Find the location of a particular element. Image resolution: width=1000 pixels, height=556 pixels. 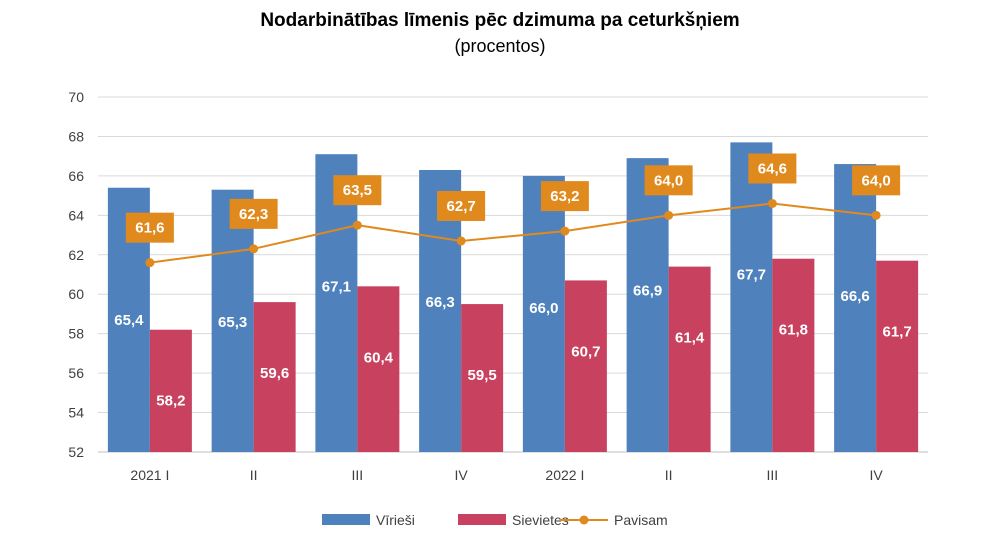

data-label-virieshi: 66,3 is located at coordinates (440, 302).